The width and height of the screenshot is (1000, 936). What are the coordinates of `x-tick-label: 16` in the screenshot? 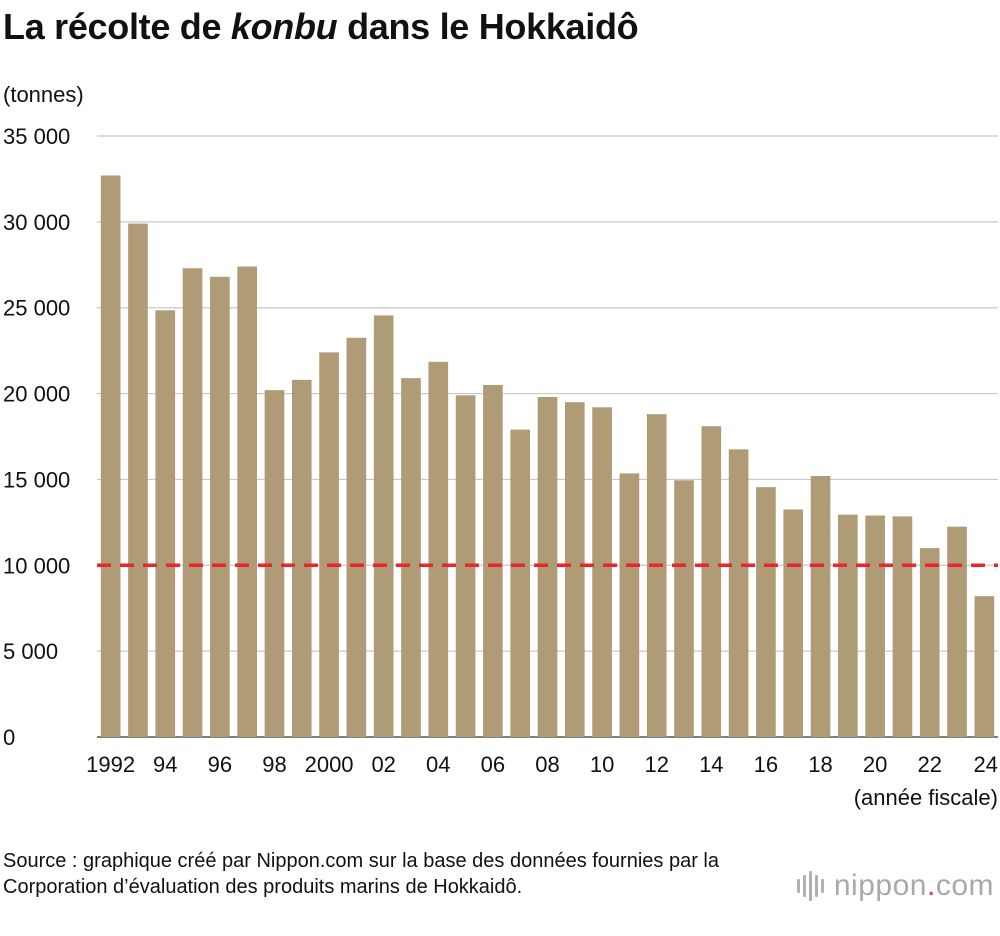 It's located at (766, 764).